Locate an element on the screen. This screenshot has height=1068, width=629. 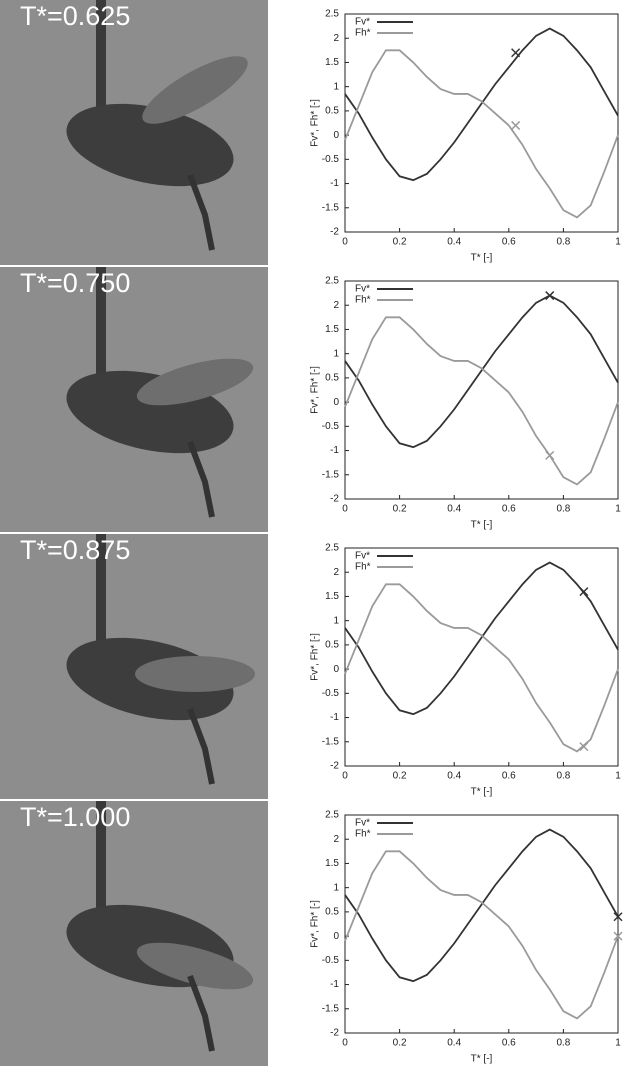
photo: T*=0.875 is located at coordinates (134, 666).